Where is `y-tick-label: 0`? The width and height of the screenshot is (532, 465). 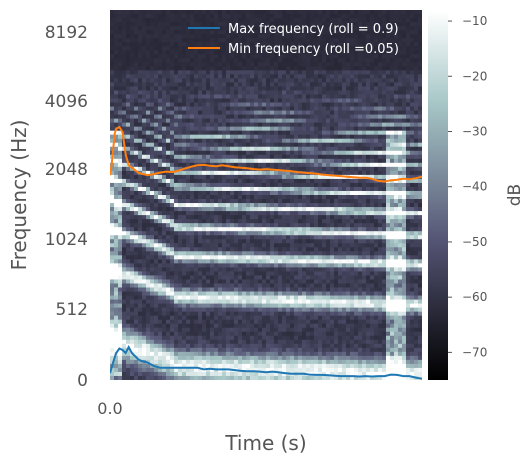 y-tick-label: 0 is located at coordinates (82, 381).